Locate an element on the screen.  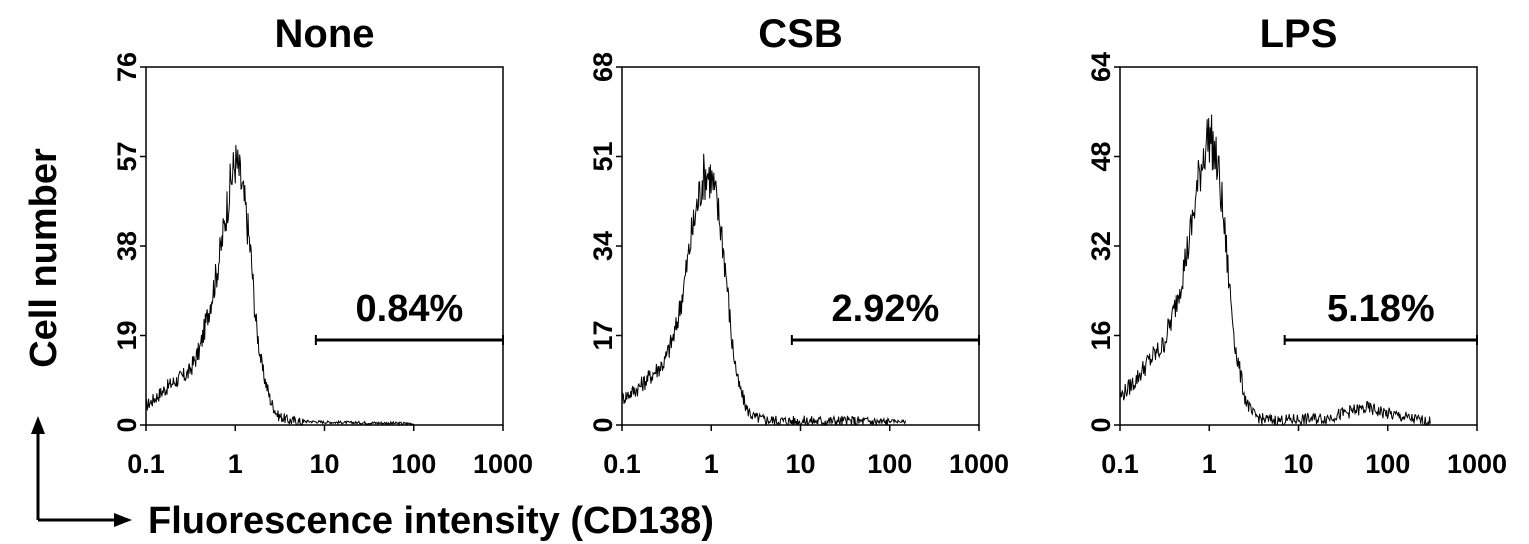
y-tick-label: 76 is located at coordinates (127, 67).